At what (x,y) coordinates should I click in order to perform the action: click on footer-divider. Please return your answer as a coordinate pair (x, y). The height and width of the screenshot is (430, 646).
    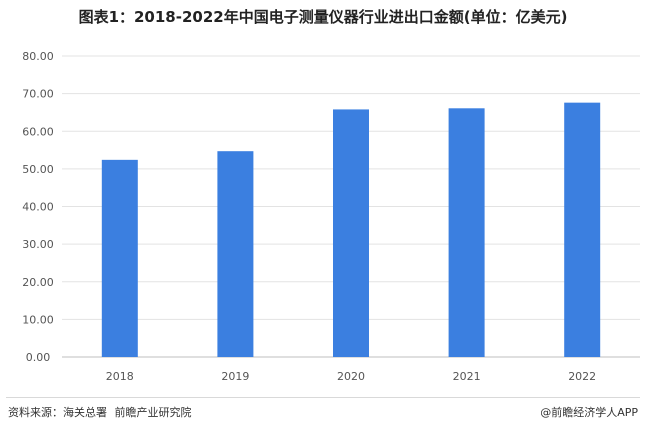
    Looking at the image, I should click on (323, 397).